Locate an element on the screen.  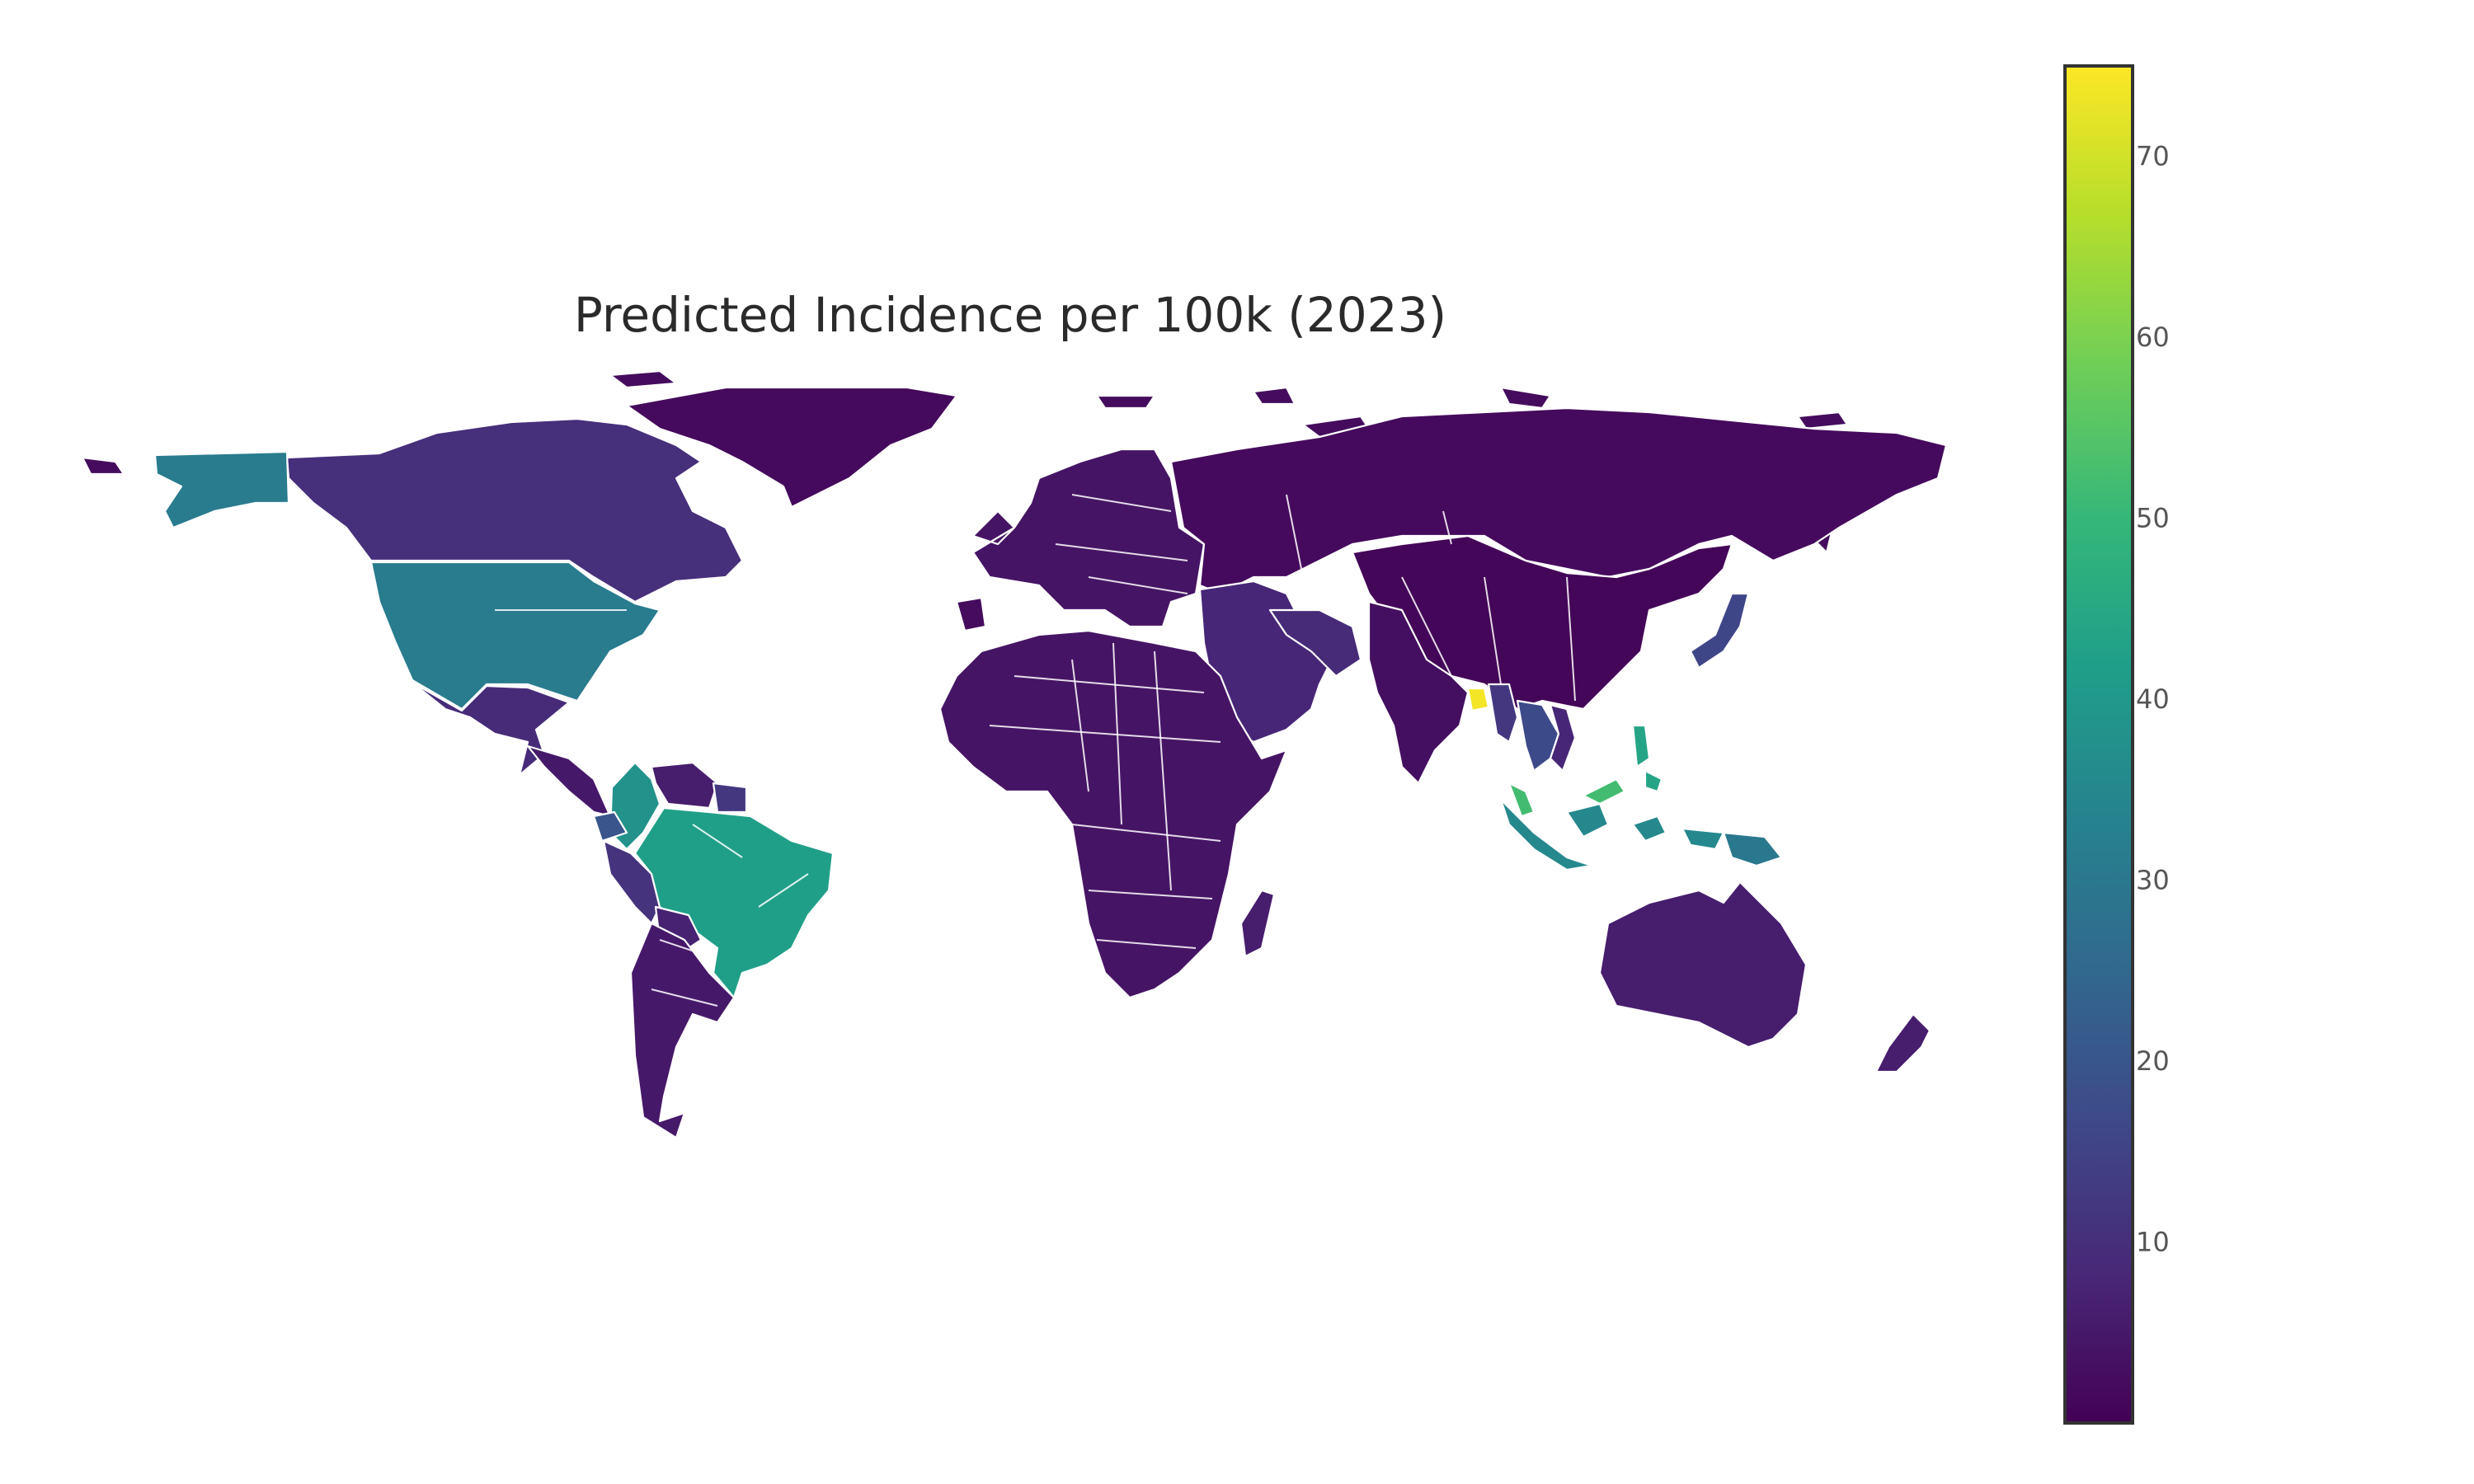
region-africa is located at coordinates (1113, 814).